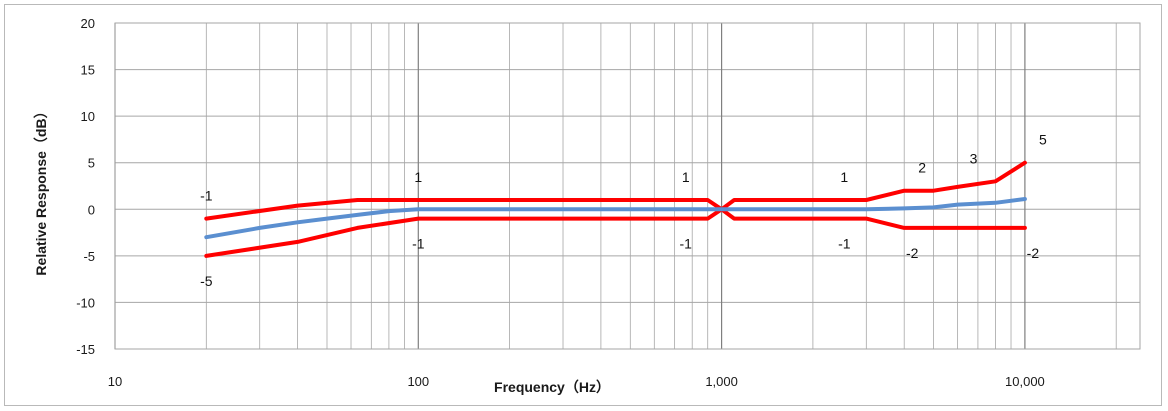  Describe the element at coordinates (552, 387) in the screenshot. I see `x-axis-title: Frequency（Hz）` at that location.